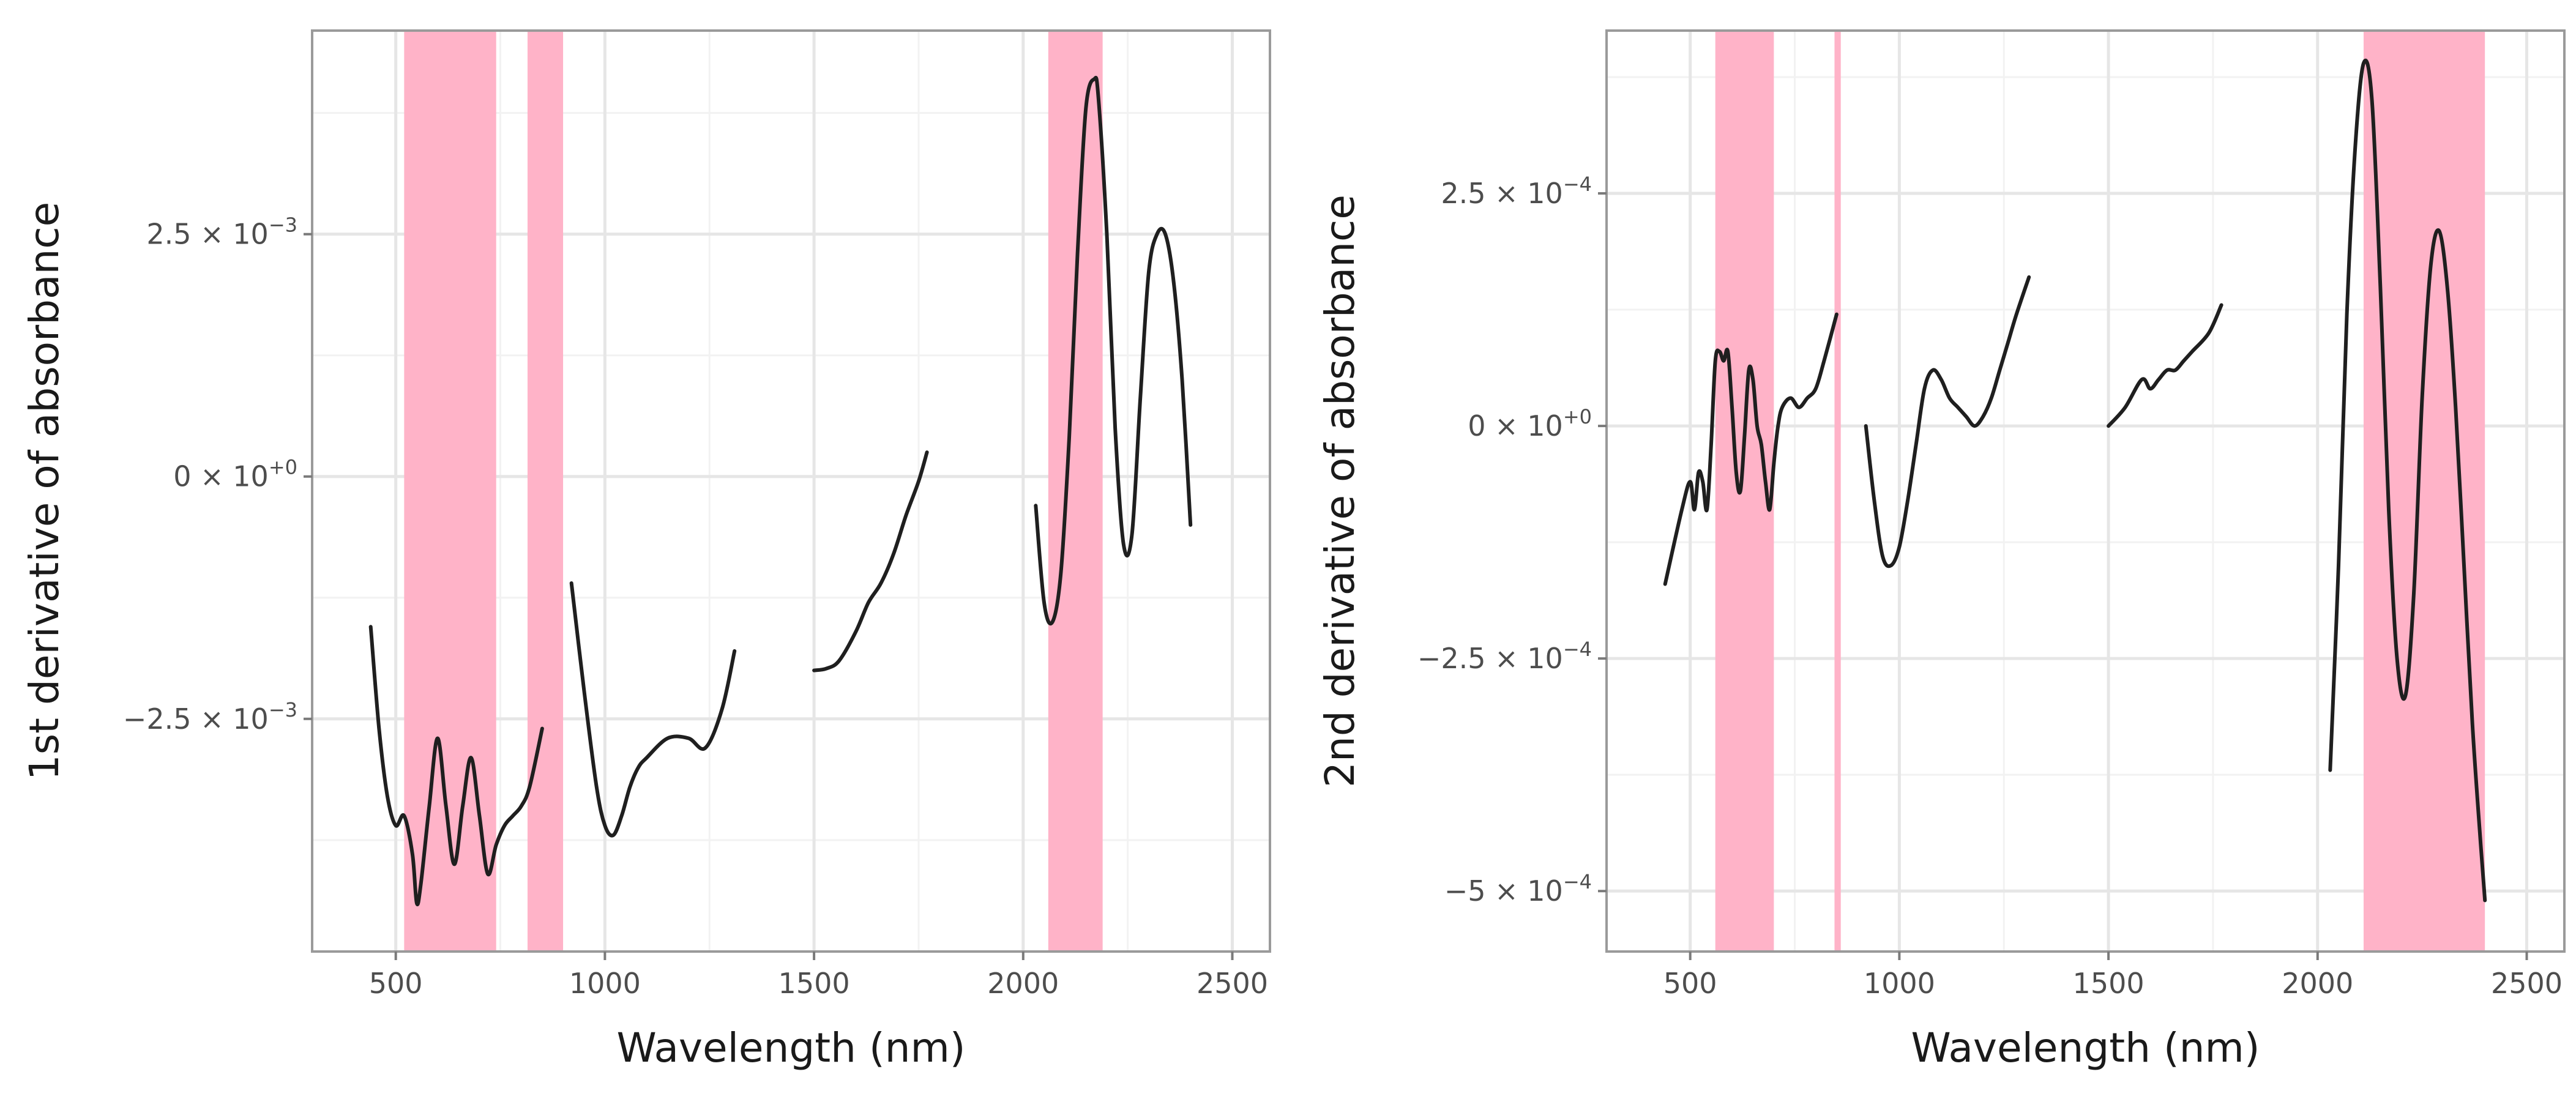 The height and width of the screenshot is (1099, 2576). Describe the element at coordinates (1504, 656) in the screenshot. I see `y-tick-label: −2.5 × 10⁻⁴` at that location.